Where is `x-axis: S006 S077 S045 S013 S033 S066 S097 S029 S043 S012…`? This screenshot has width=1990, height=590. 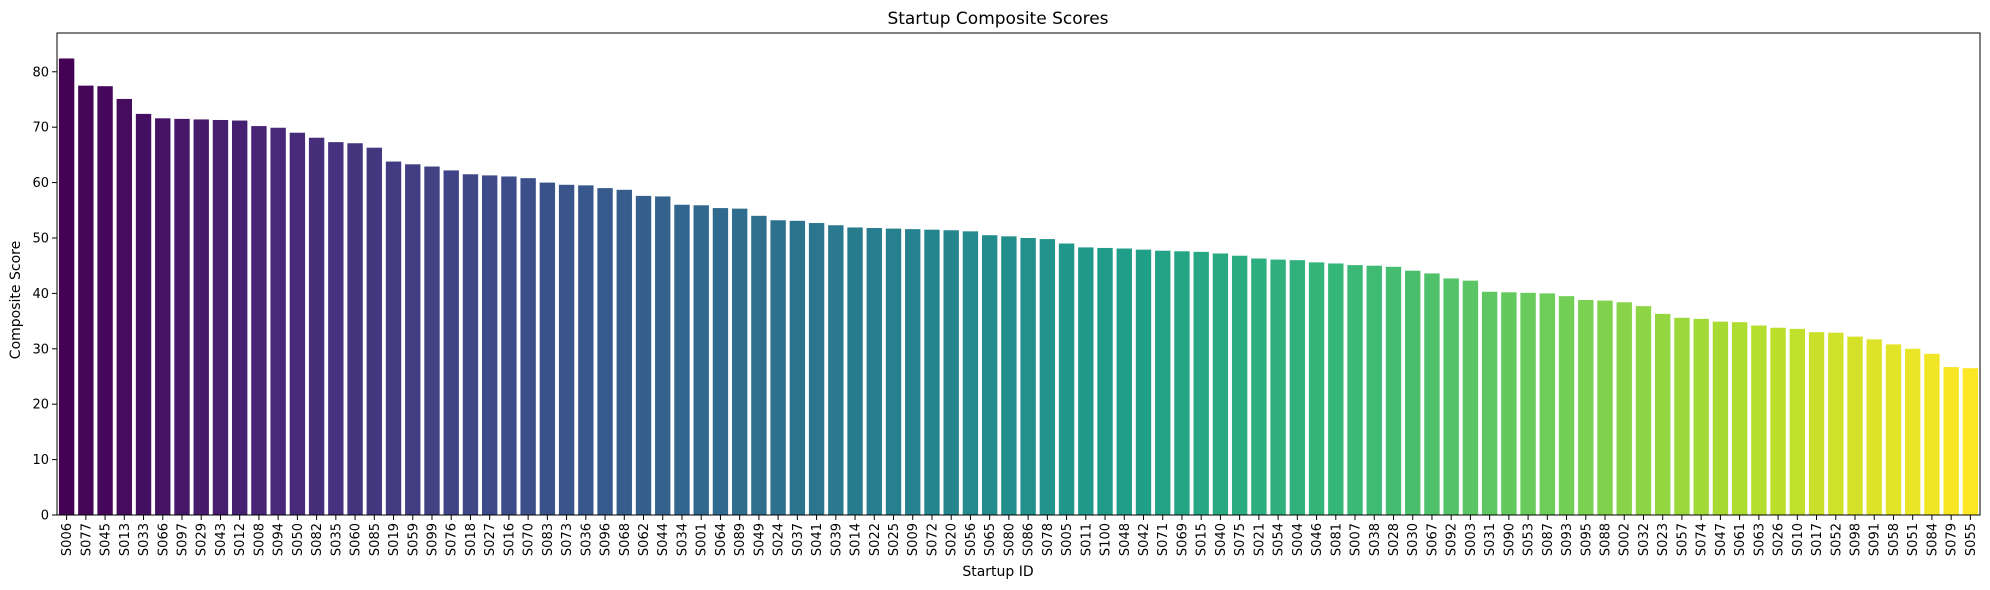 x-axis: S006 S077 S045 S013 S033 S066 S097 S029 S043 S012… is located at coordinates (1019, 535).